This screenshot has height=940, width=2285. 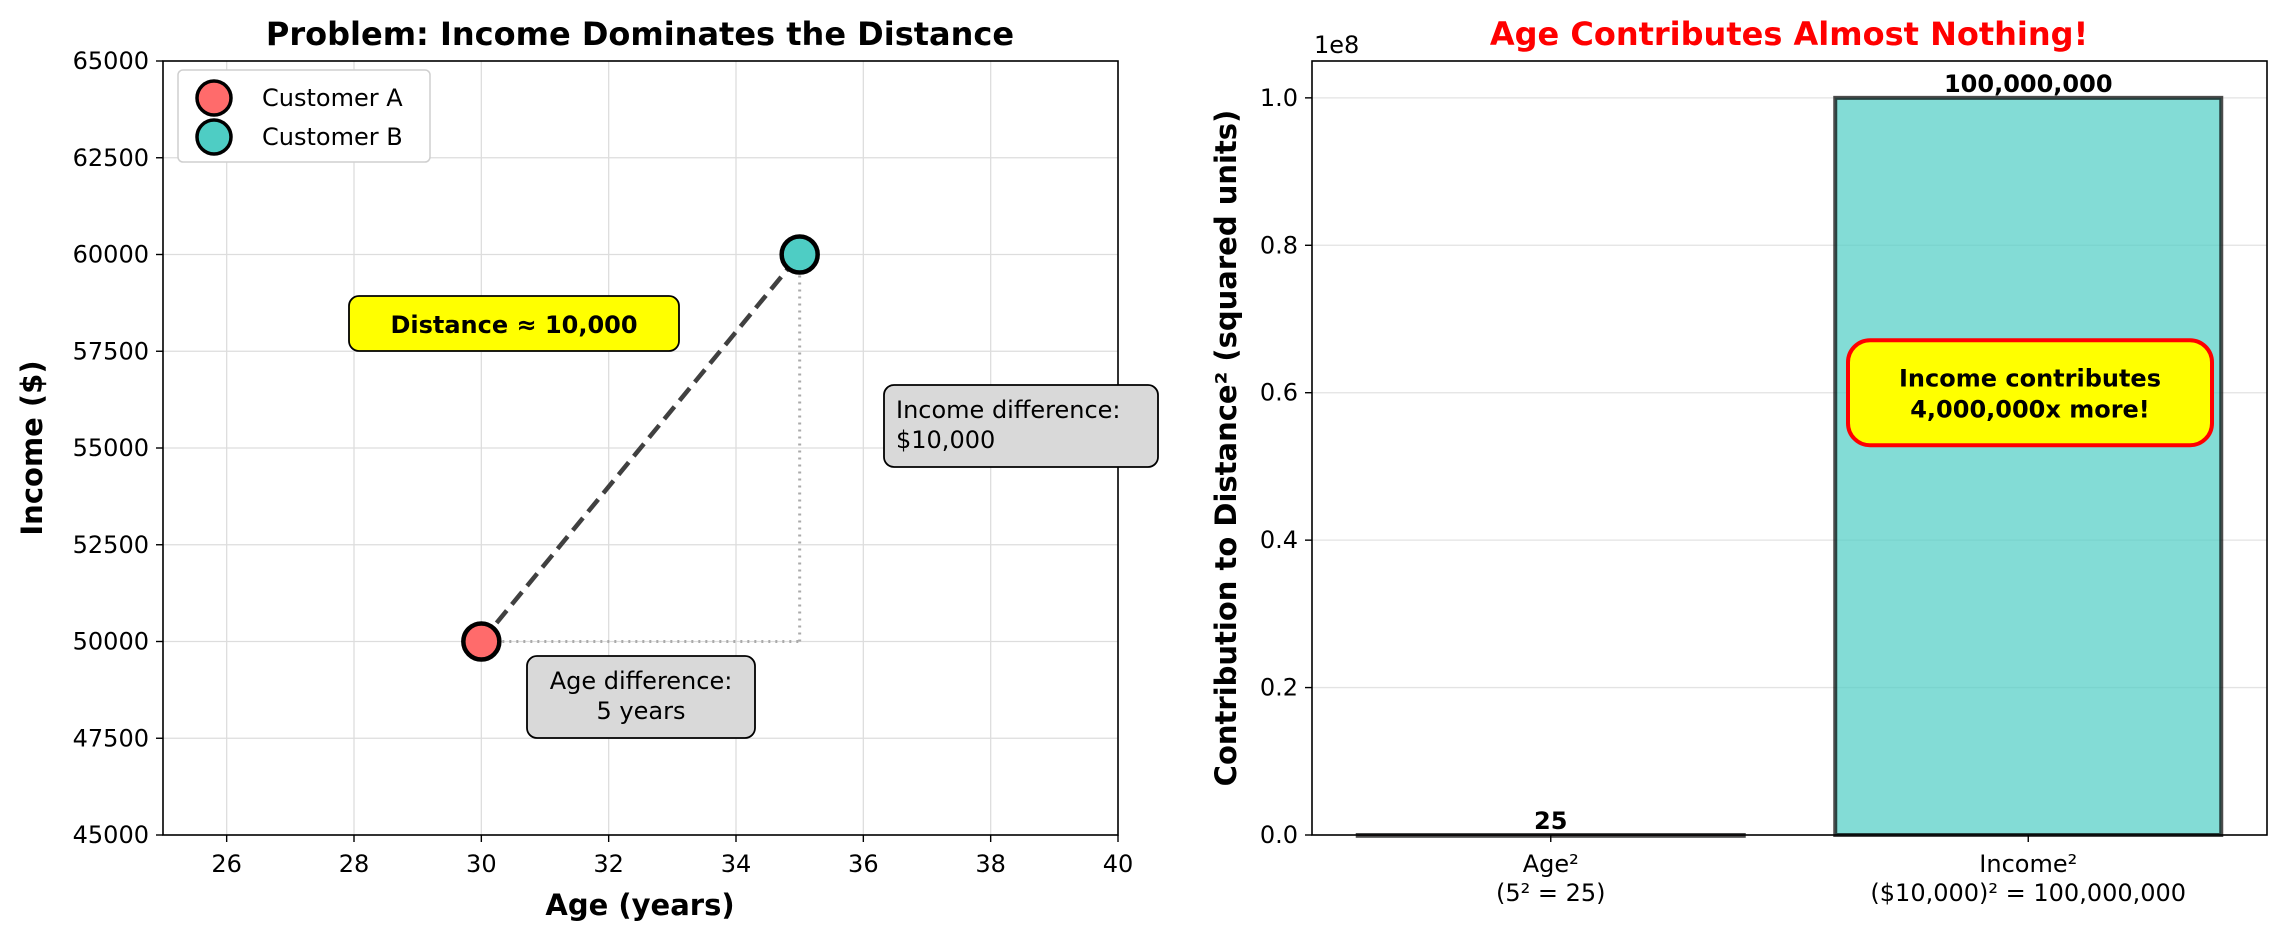 What do you see at coordinates (990, 864) in the screenshot?
I see `x-tick-label: 38` at bounding box center [990, 864].